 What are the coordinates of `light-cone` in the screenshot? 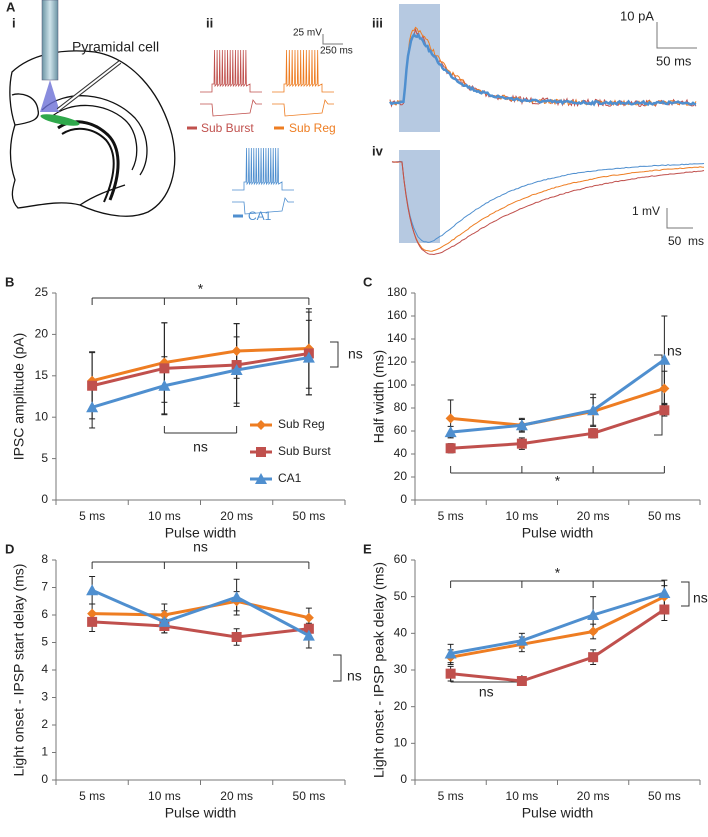 It's located at (50, 96).